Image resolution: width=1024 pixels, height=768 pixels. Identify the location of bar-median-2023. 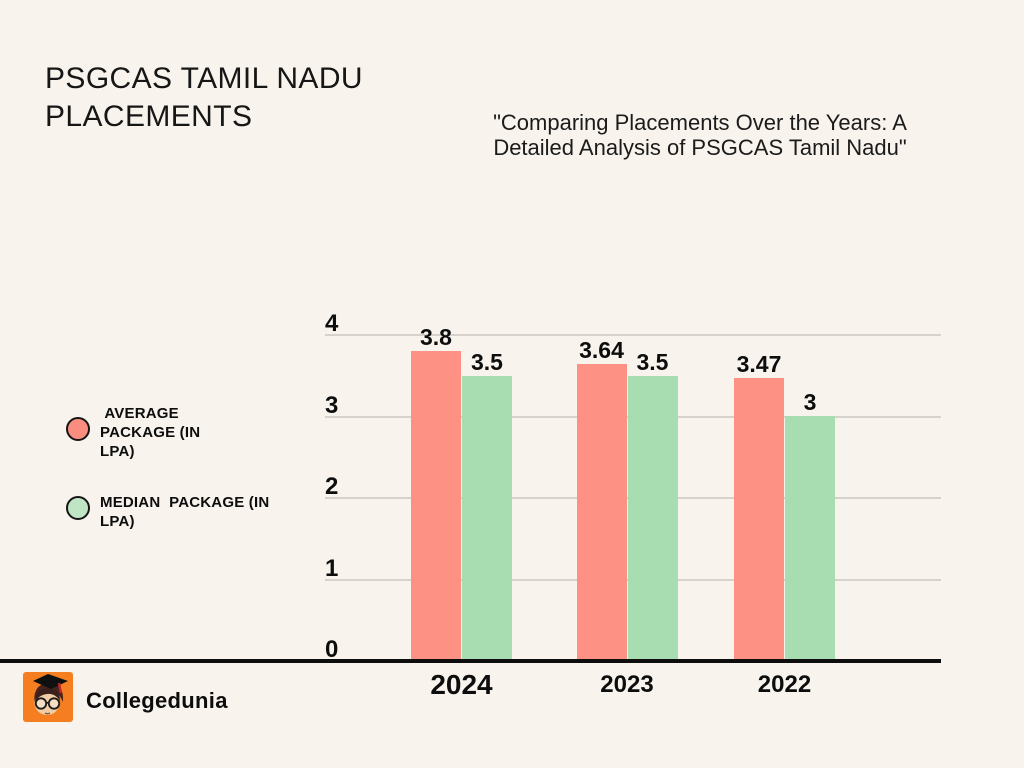
(652, 518).